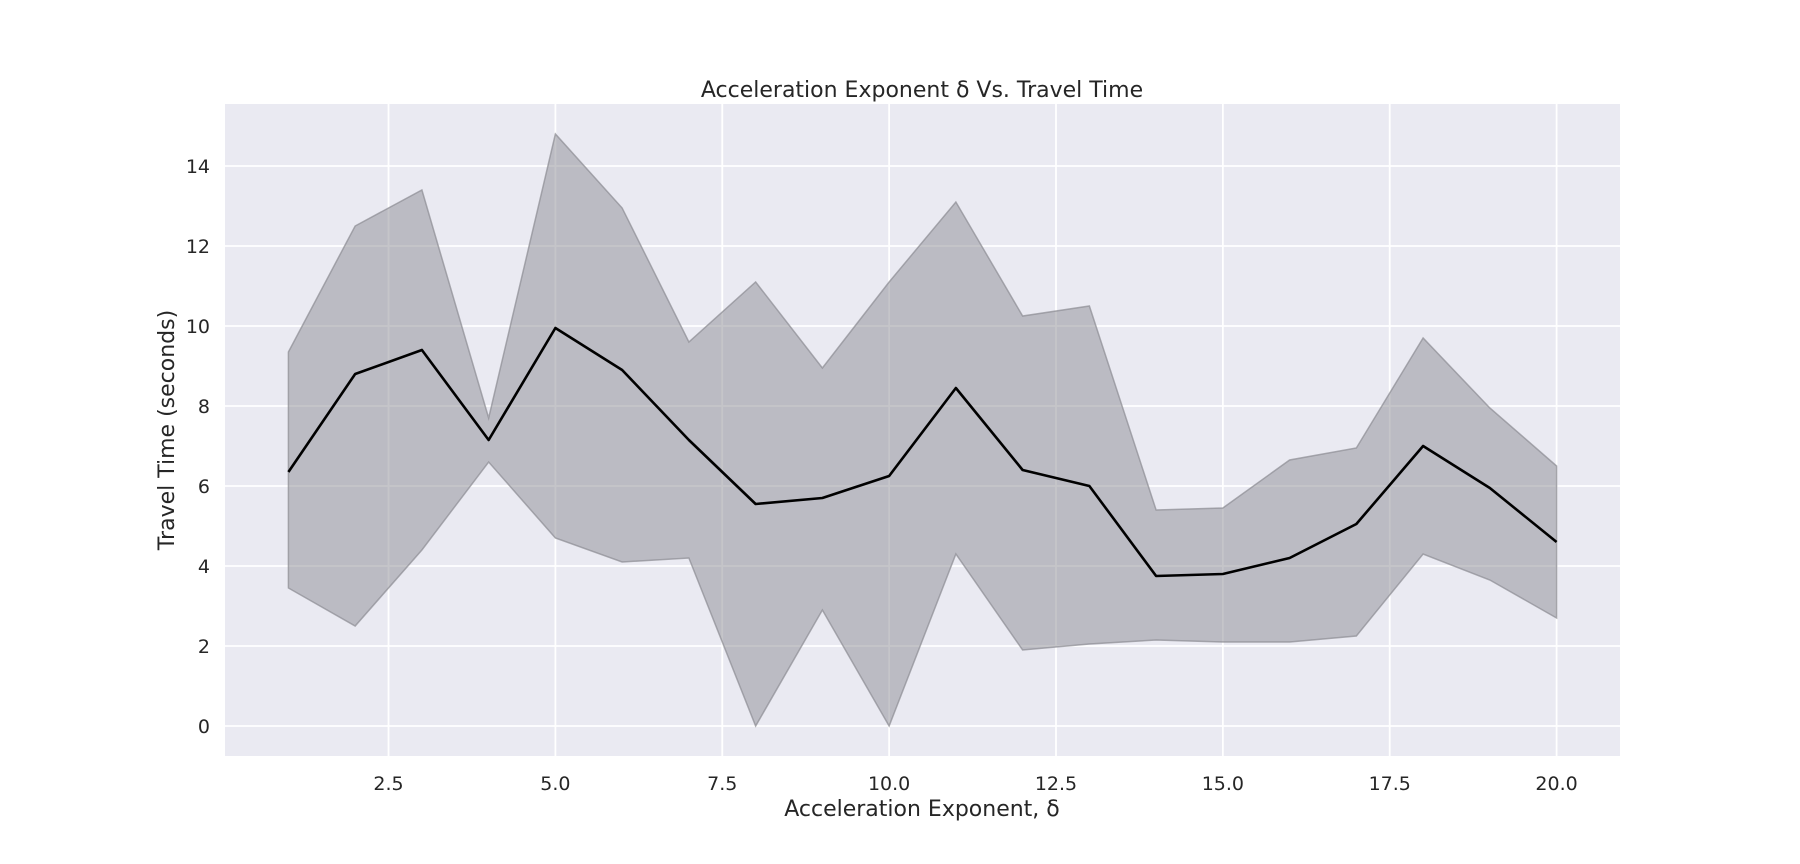 The image size is (1800, 864). What do you see at coordinates (198, 247) in the screenshot?
I see `y-tick-label: 12` at bounding box center [198, 247].